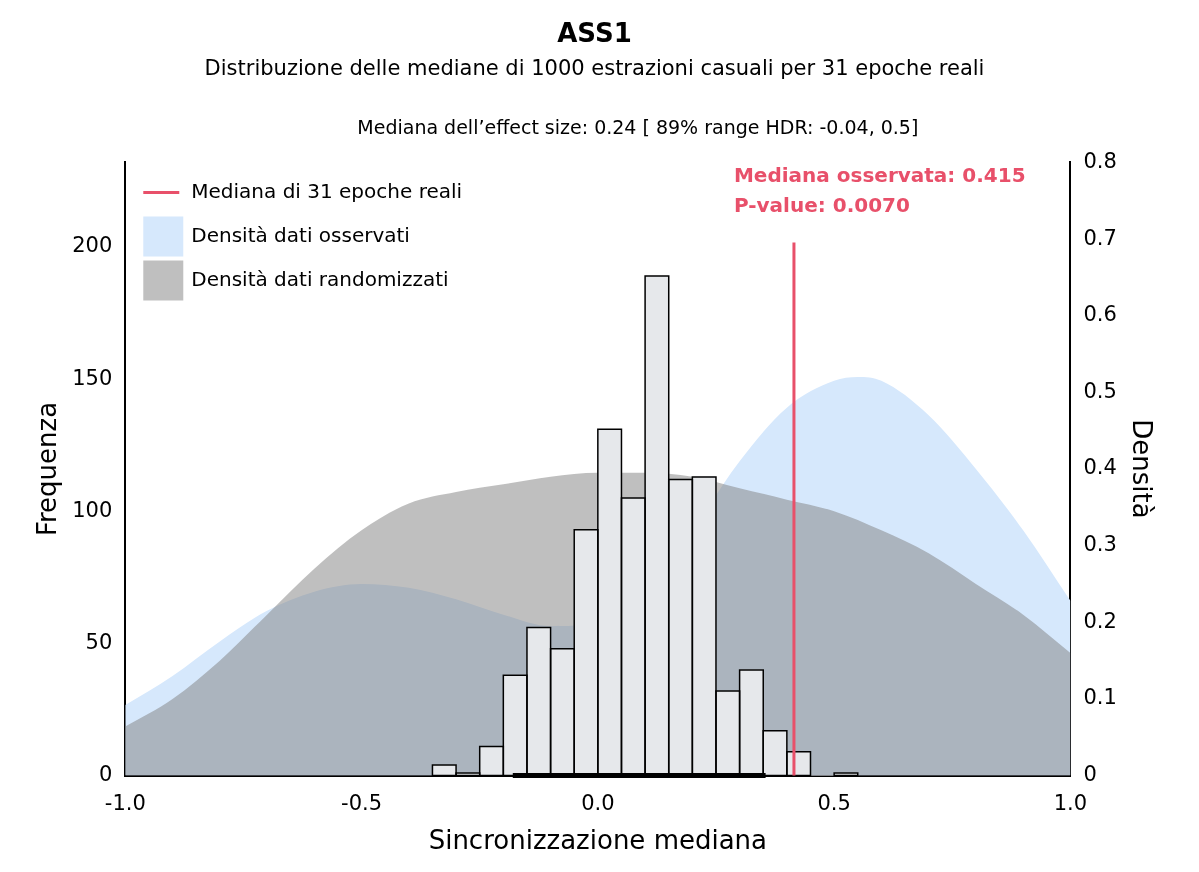 Image resolution: width=1199 pixels, height=872 pixels. I want to click on y2-tick-label: 0.6, so click(1100, 314).